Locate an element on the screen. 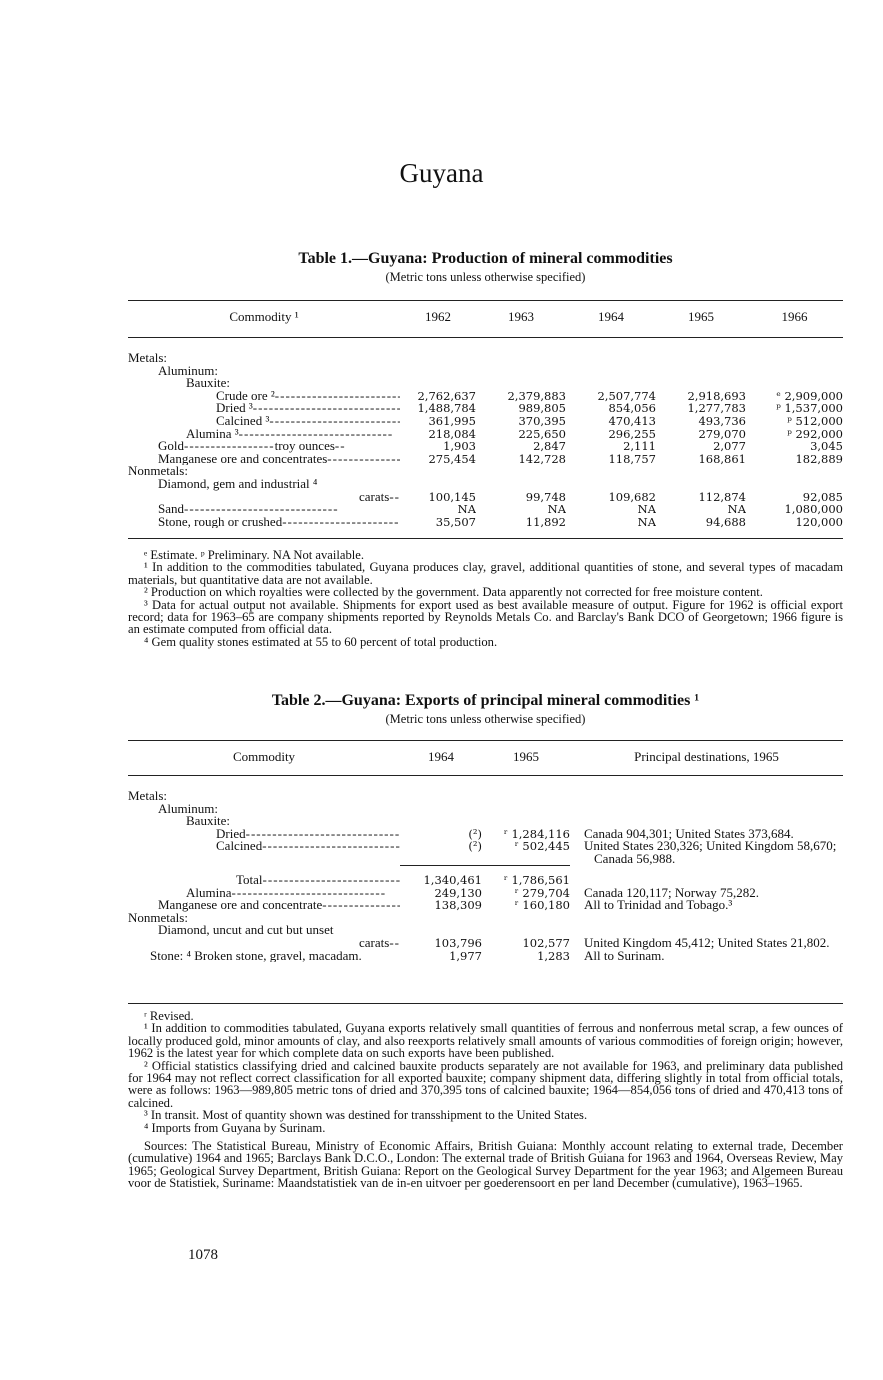 The width and height of the screenshot is (883, 1380). cell-value: 279,070 is located at coordinates (722, 434).